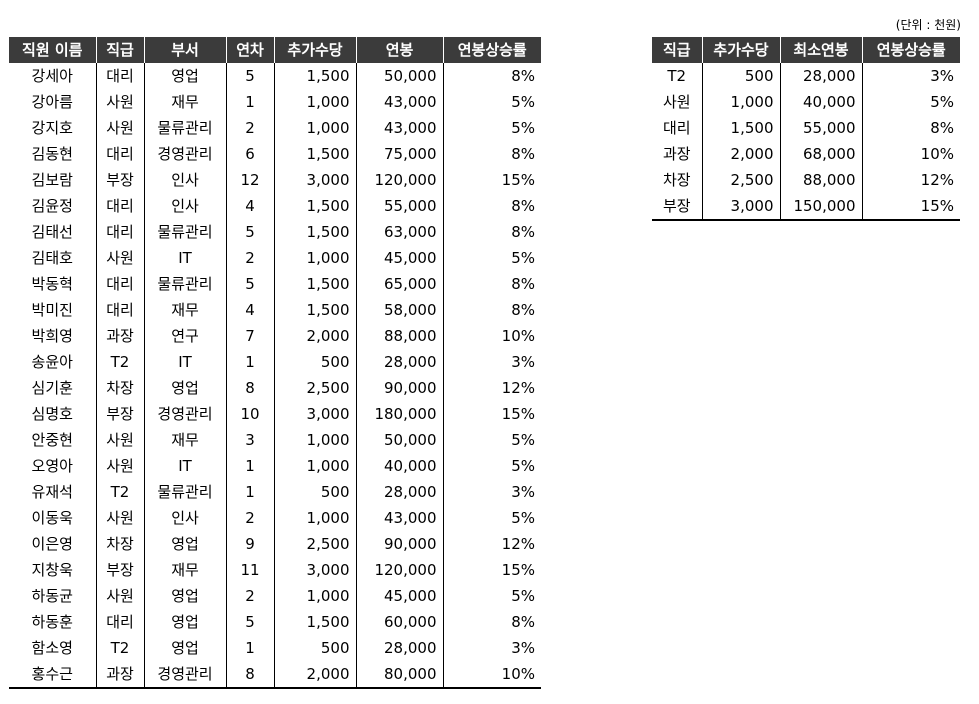 The height and width of the screenshot is (704, 979). What do you see at coordinates (399, 492) in the screenshot?
I see `cell-salary: 28,000` at bounding box center [399, 492].